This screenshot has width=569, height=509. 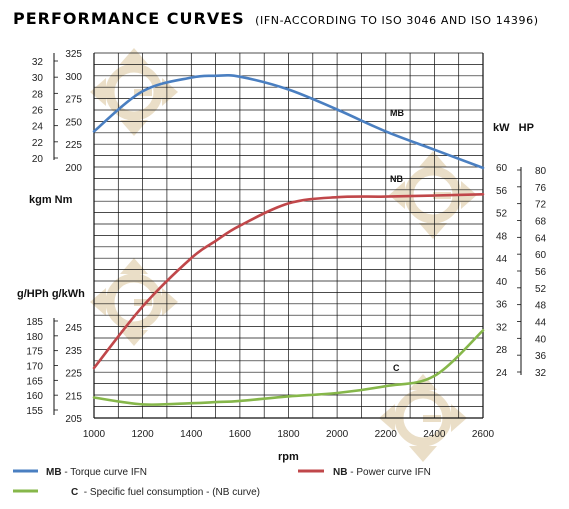 What do you see at coordinates (541, 323) in the screenshot?
I see `tick-label-hp: 44` at bounding box center [541, 323].